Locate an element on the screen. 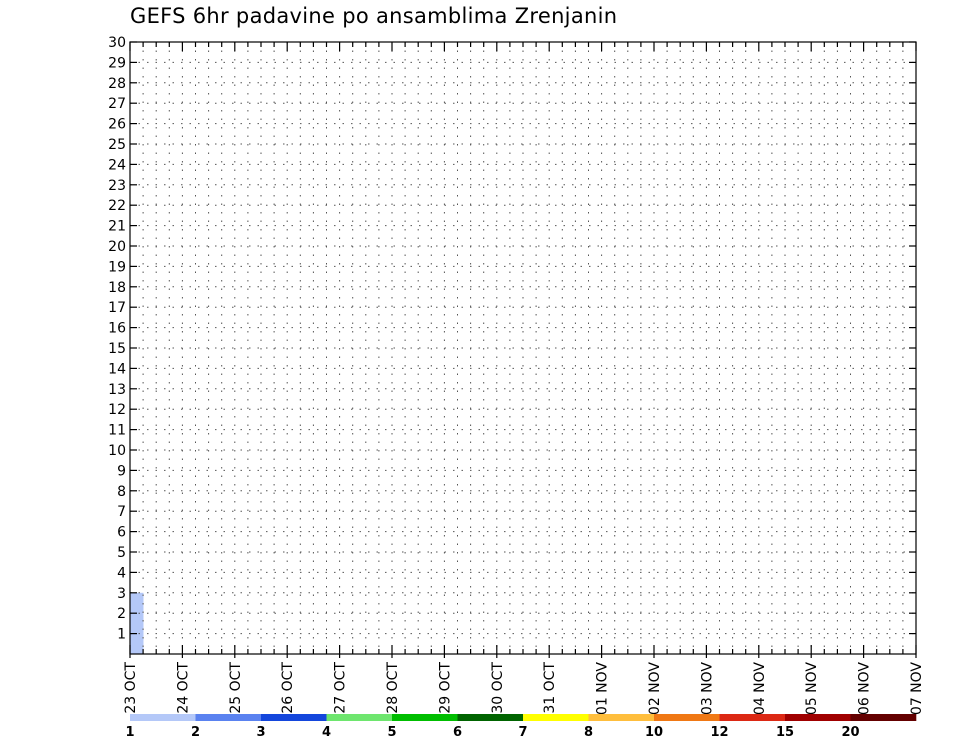  y-tick-label: 27 is located at coordinates (117, 104).